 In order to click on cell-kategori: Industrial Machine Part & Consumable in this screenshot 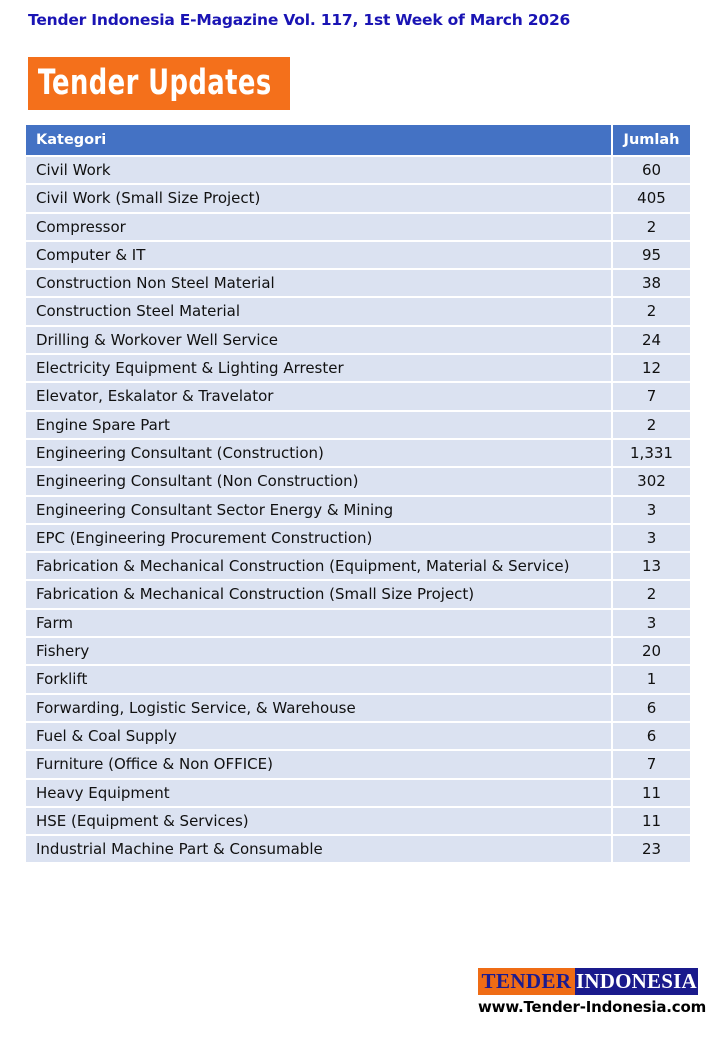, I will do `click(318, 850)`.